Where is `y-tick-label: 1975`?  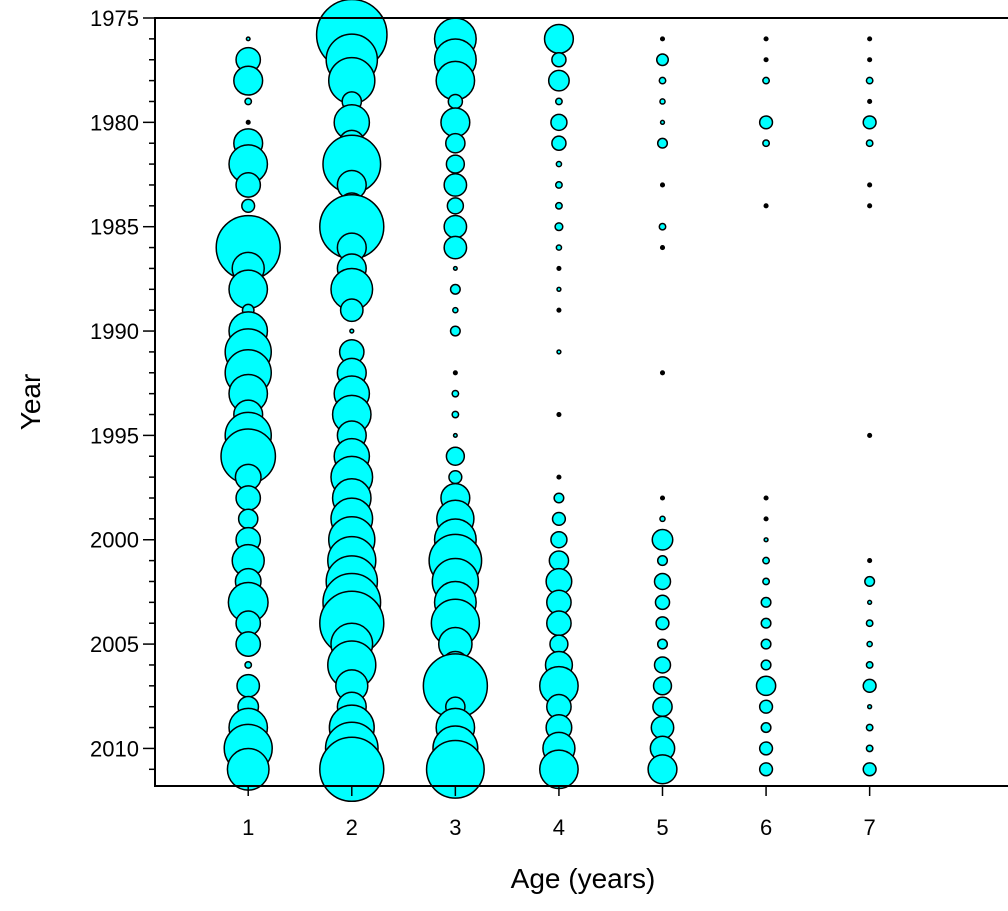
y-tick-label: 1975 is located at coordinates (114, 18).